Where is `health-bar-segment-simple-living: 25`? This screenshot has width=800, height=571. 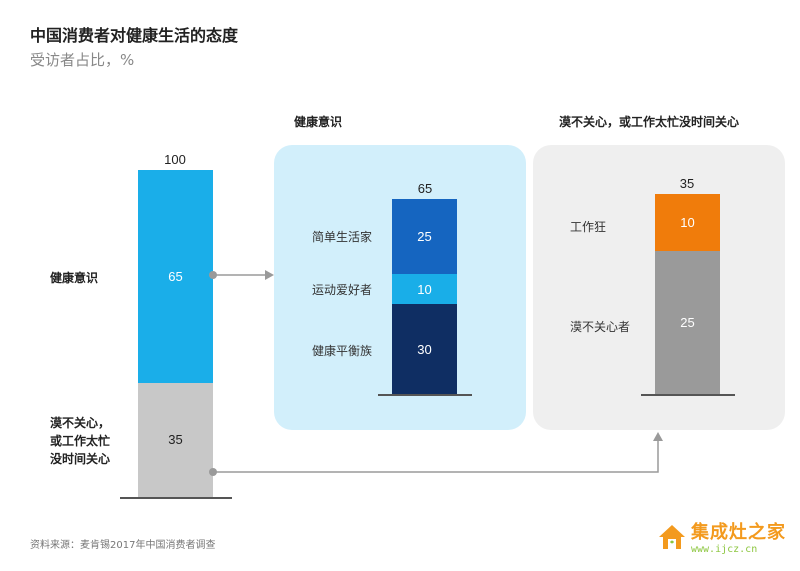 health-bar-segment-simple-living: 25 is located at coordinates (424, 236).